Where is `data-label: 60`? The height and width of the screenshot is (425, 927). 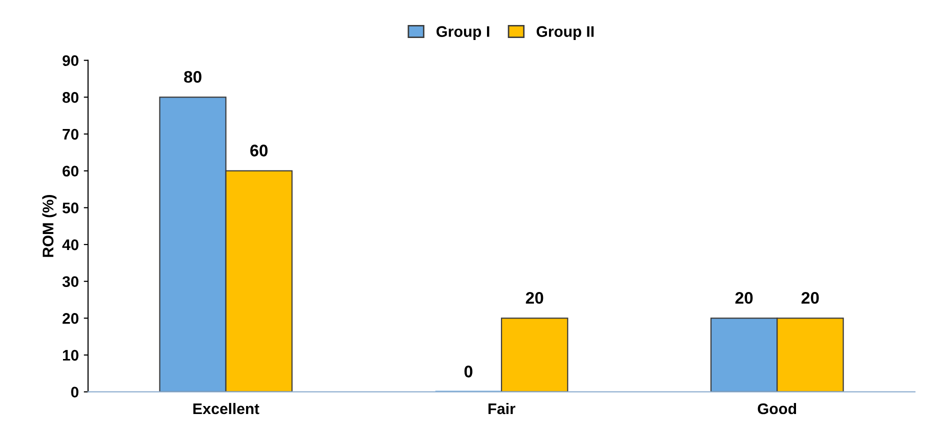
data-label: 60 is located at coordinates (259, 150).